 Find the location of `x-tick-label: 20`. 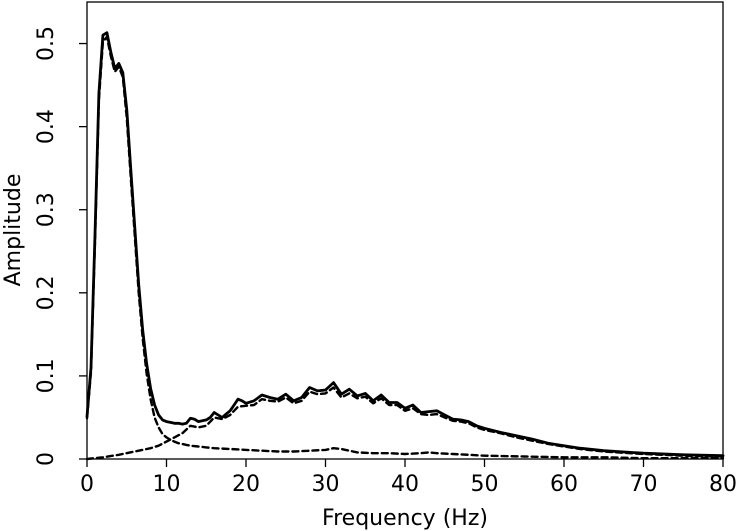

x-tick-label: 20 is located at coordinates (246, 484).